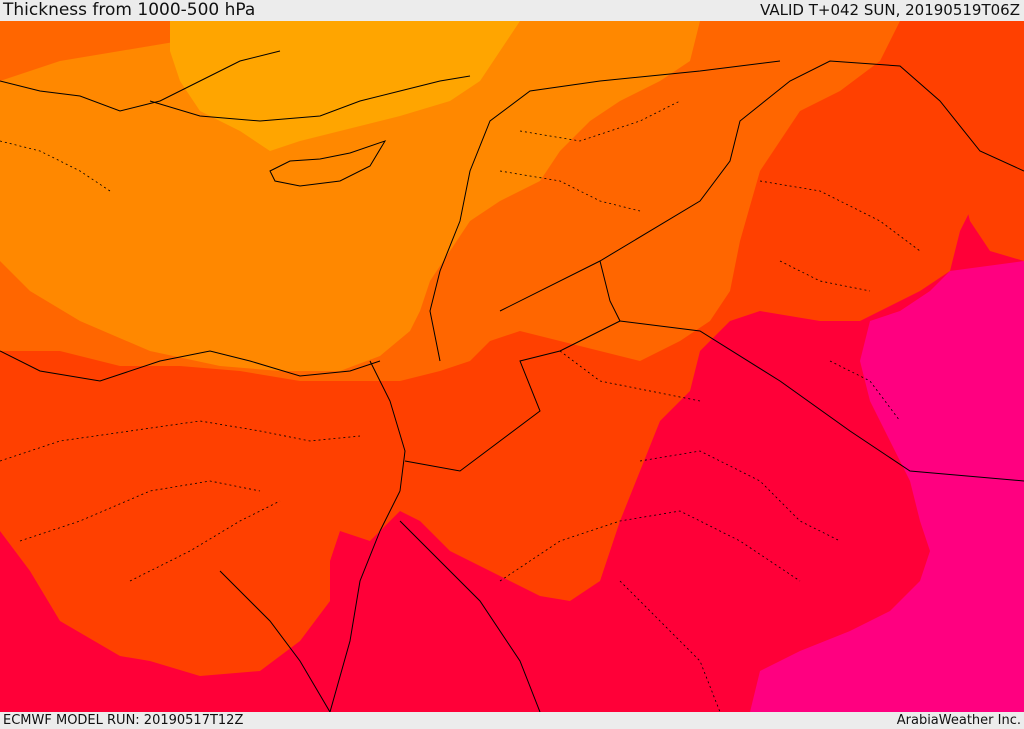  What do you see at coordinates (220, 248) in the screenshot?
I see `light-orange-bulb` at bounding box center [220, 248].